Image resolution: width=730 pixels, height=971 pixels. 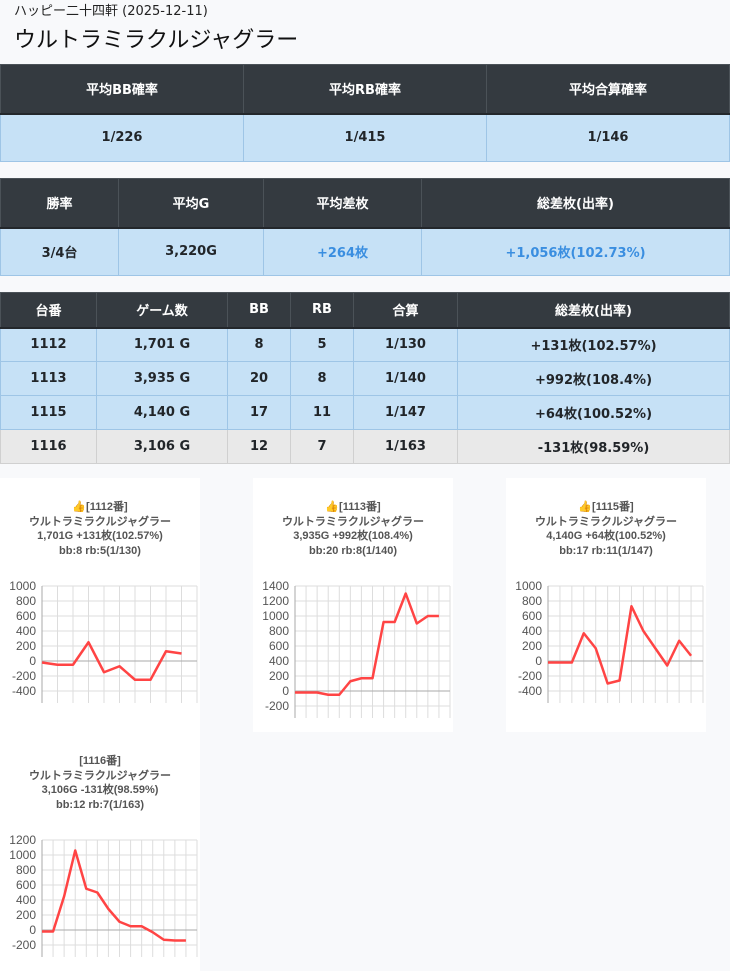 What do you see at coordinates (100, 507) in the screenshot?
I see `chart-title-line: 👍[1112番]` at bounding box center [100, 507].